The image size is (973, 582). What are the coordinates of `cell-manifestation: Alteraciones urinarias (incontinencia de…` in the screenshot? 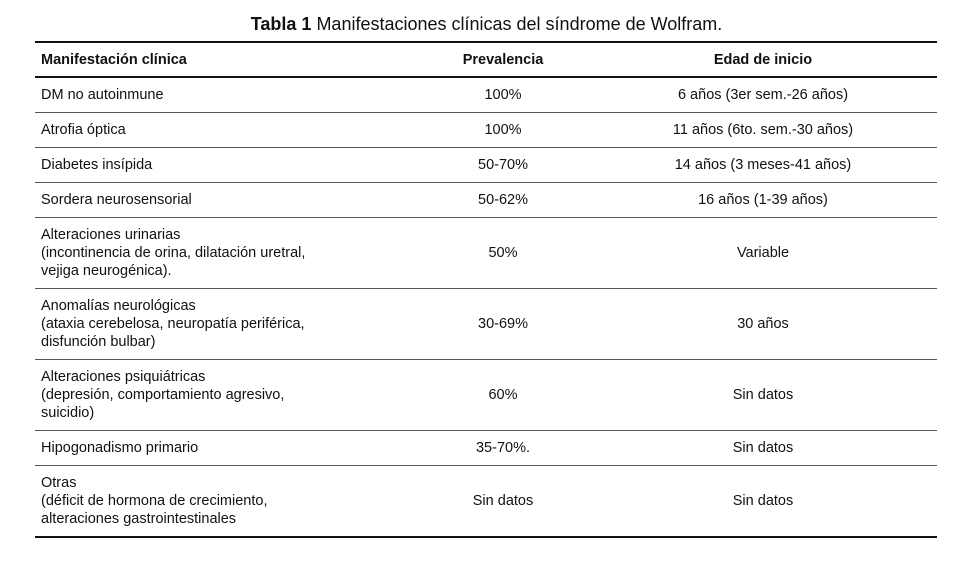 It's located at (226, 253).